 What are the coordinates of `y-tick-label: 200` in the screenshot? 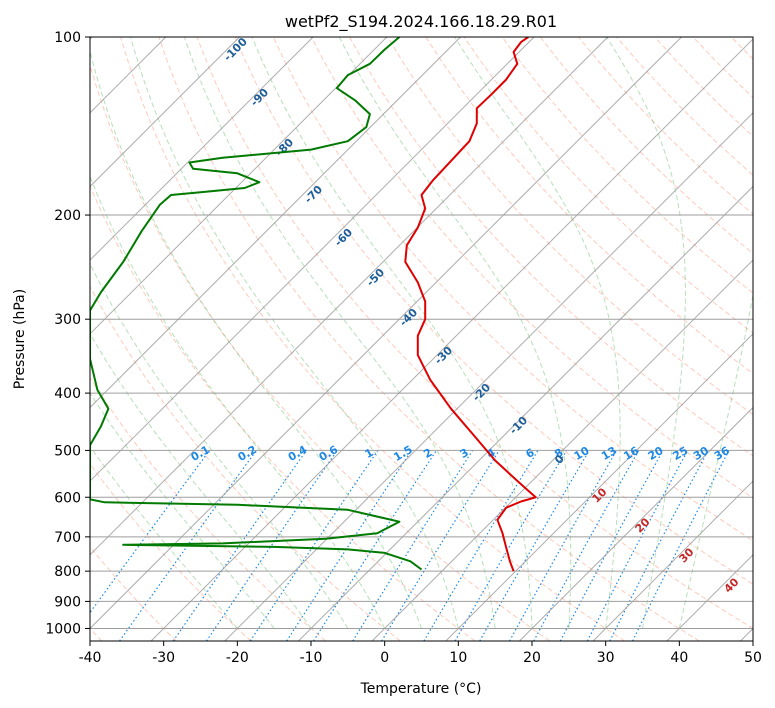 It's located at (67, 216).